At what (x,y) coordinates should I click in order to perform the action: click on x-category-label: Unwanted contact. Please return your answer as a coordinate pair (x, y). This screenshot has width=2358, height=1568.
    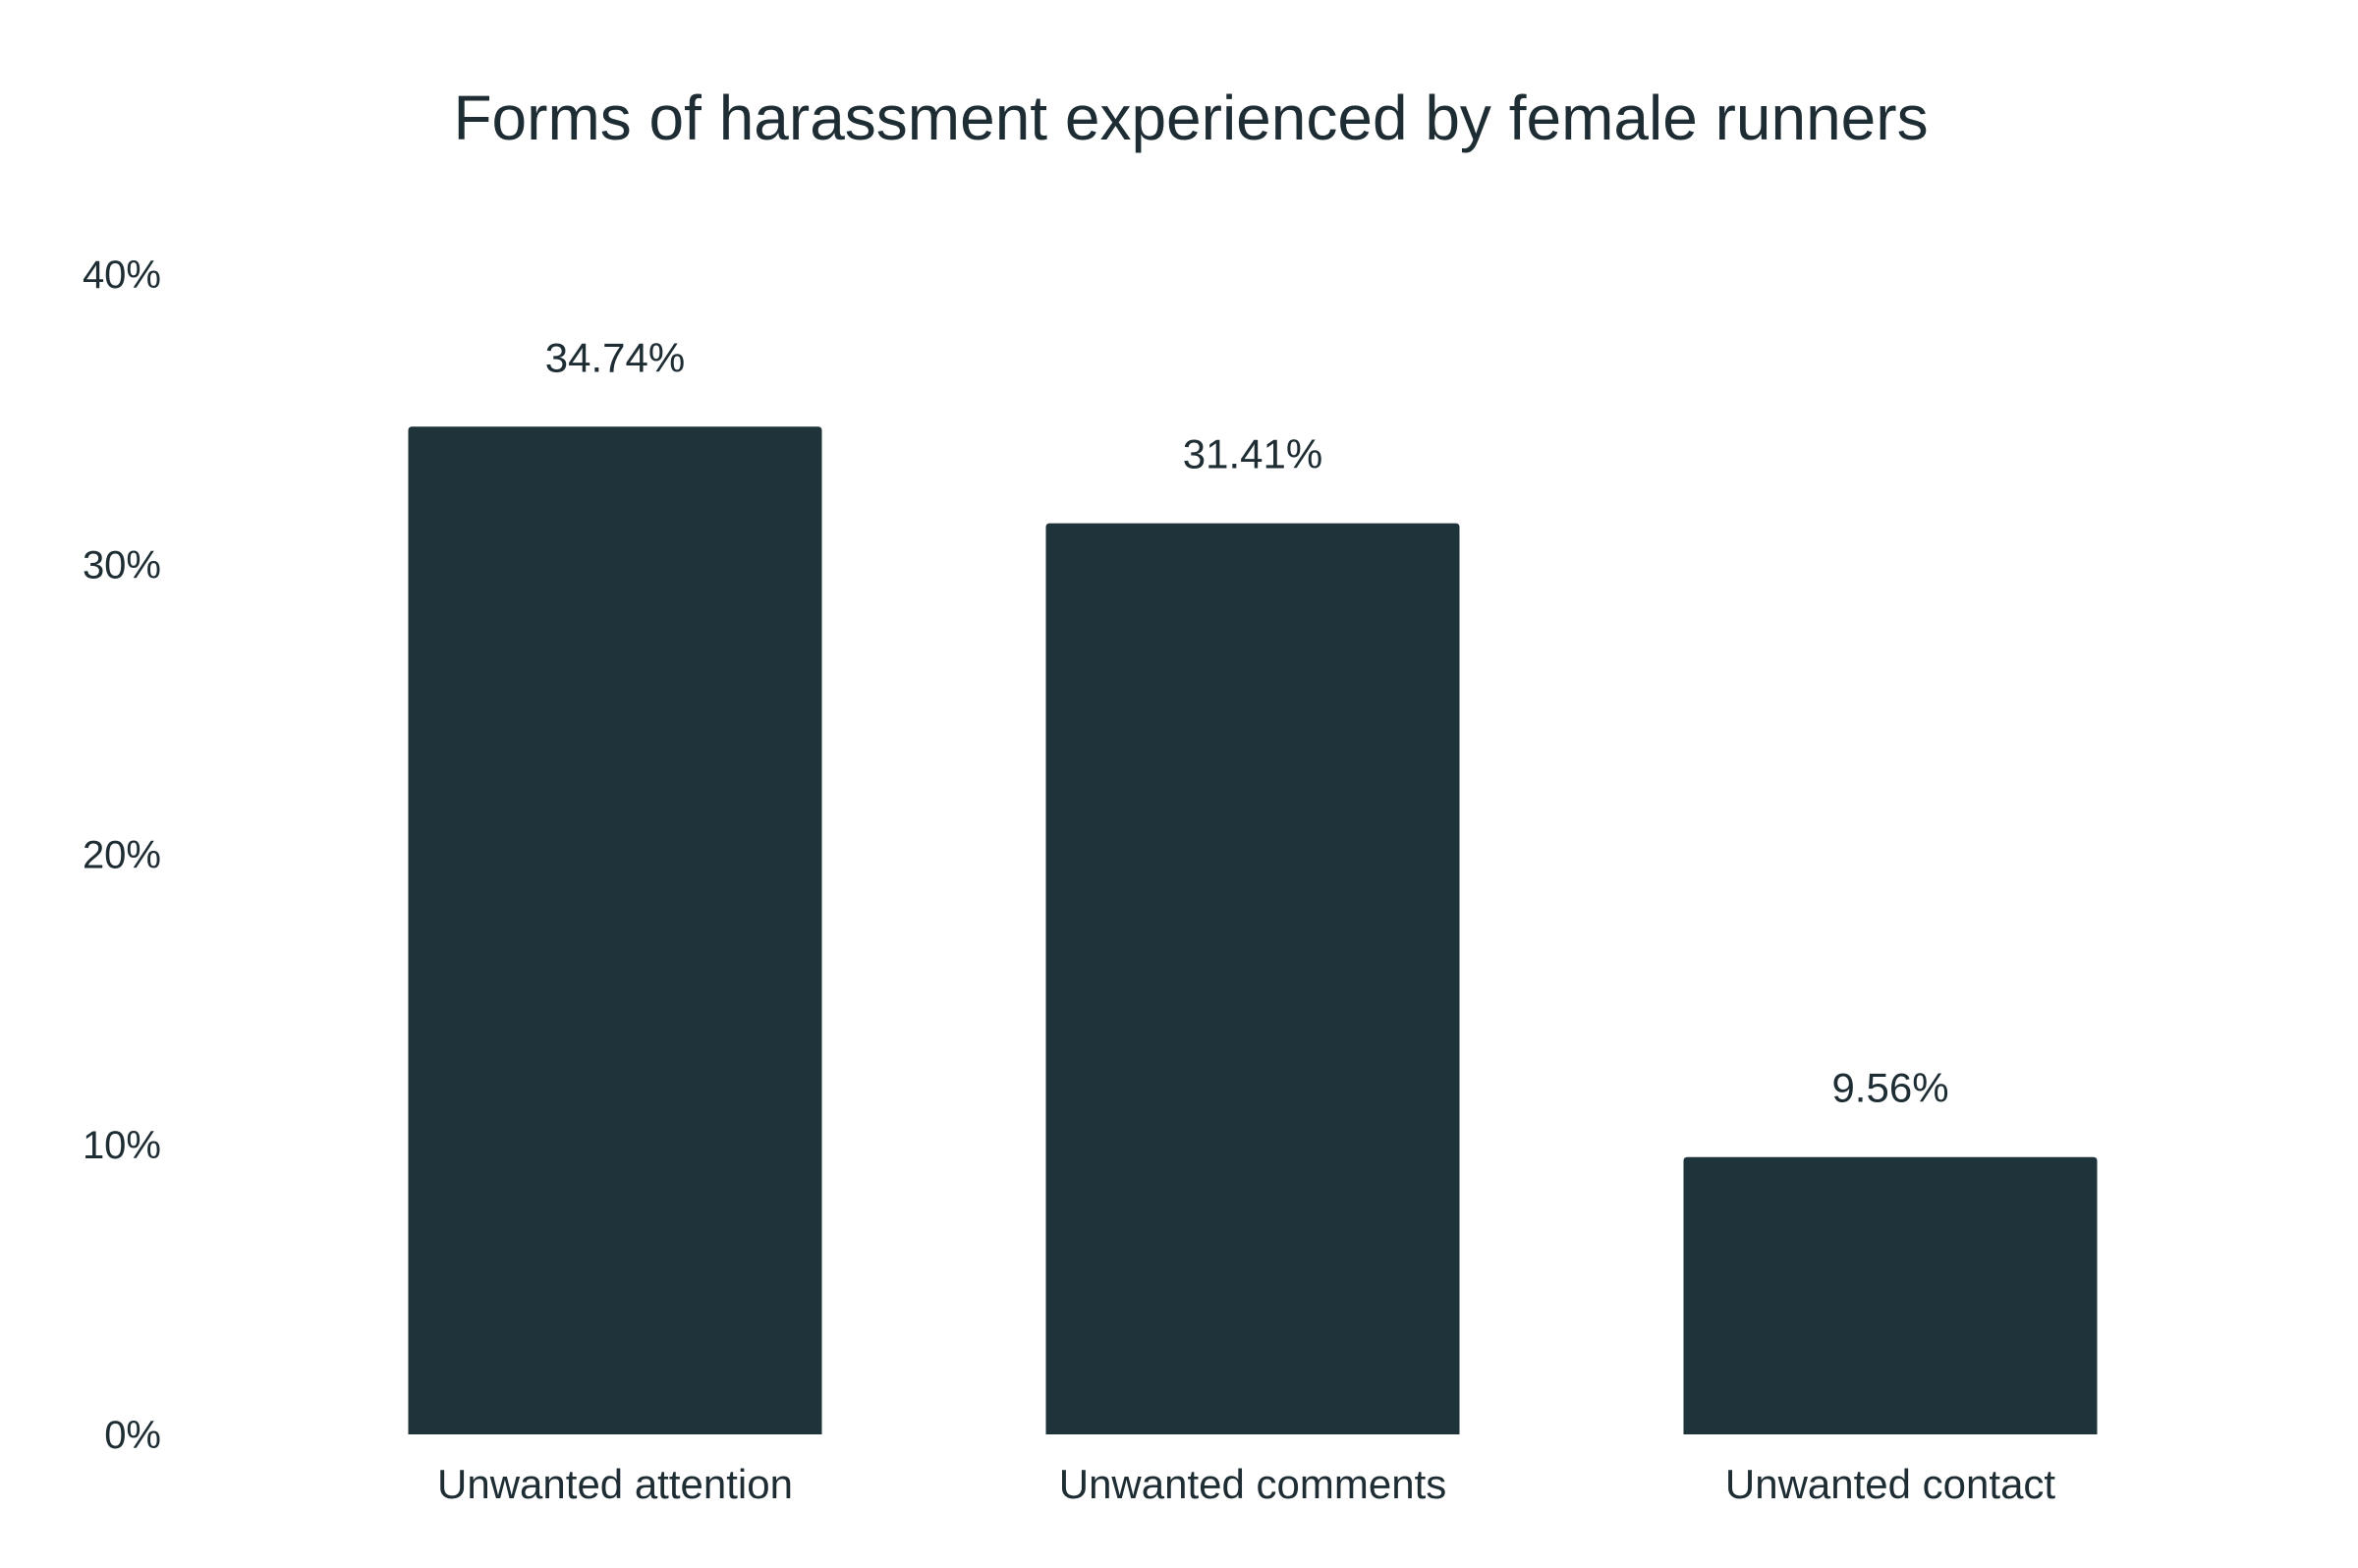
    Looking at the image, I should click on (1890, 1484).